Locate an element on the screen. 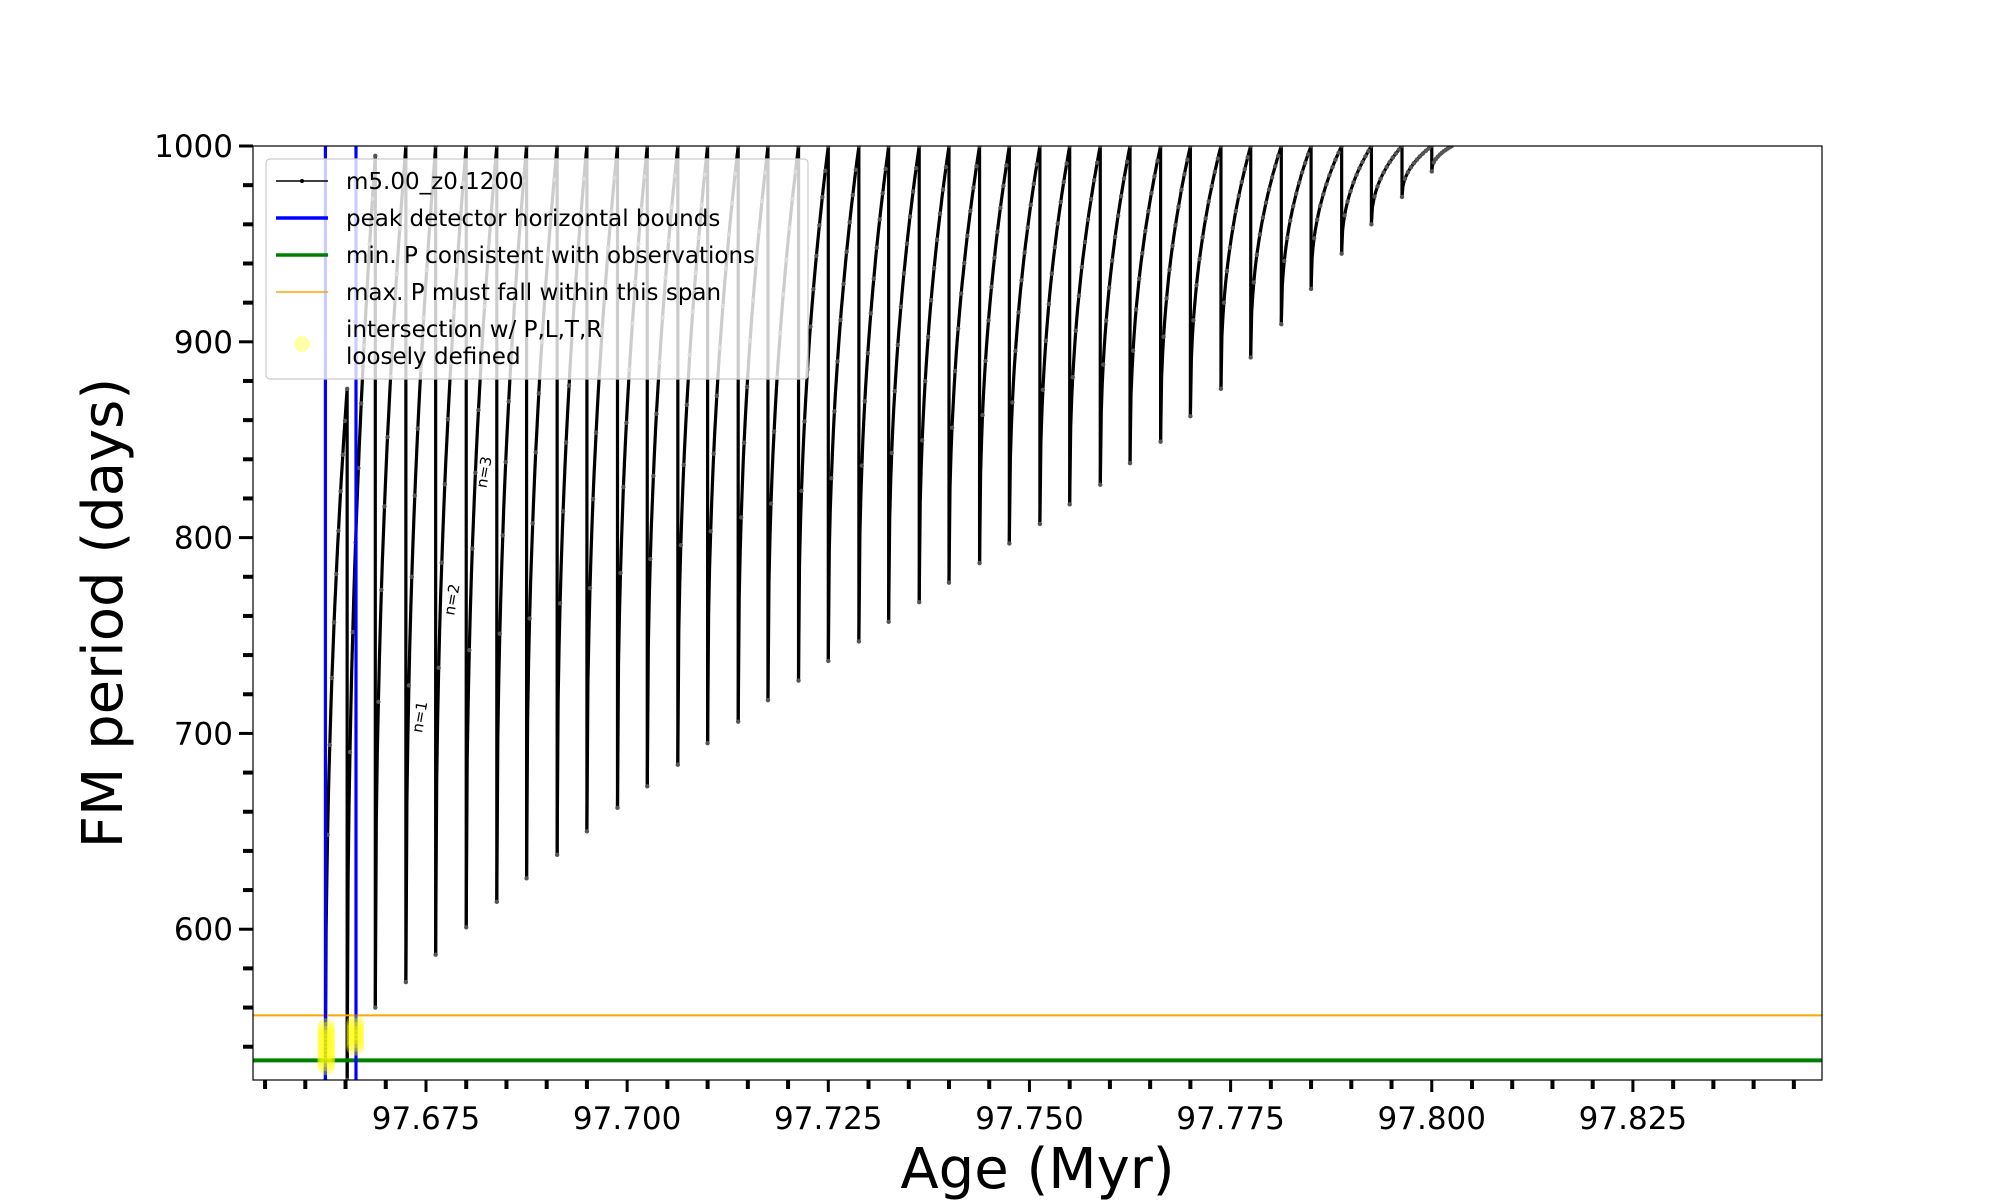  legend-entry: peak detector horizontal bounds is located at coordinates (533, 219).